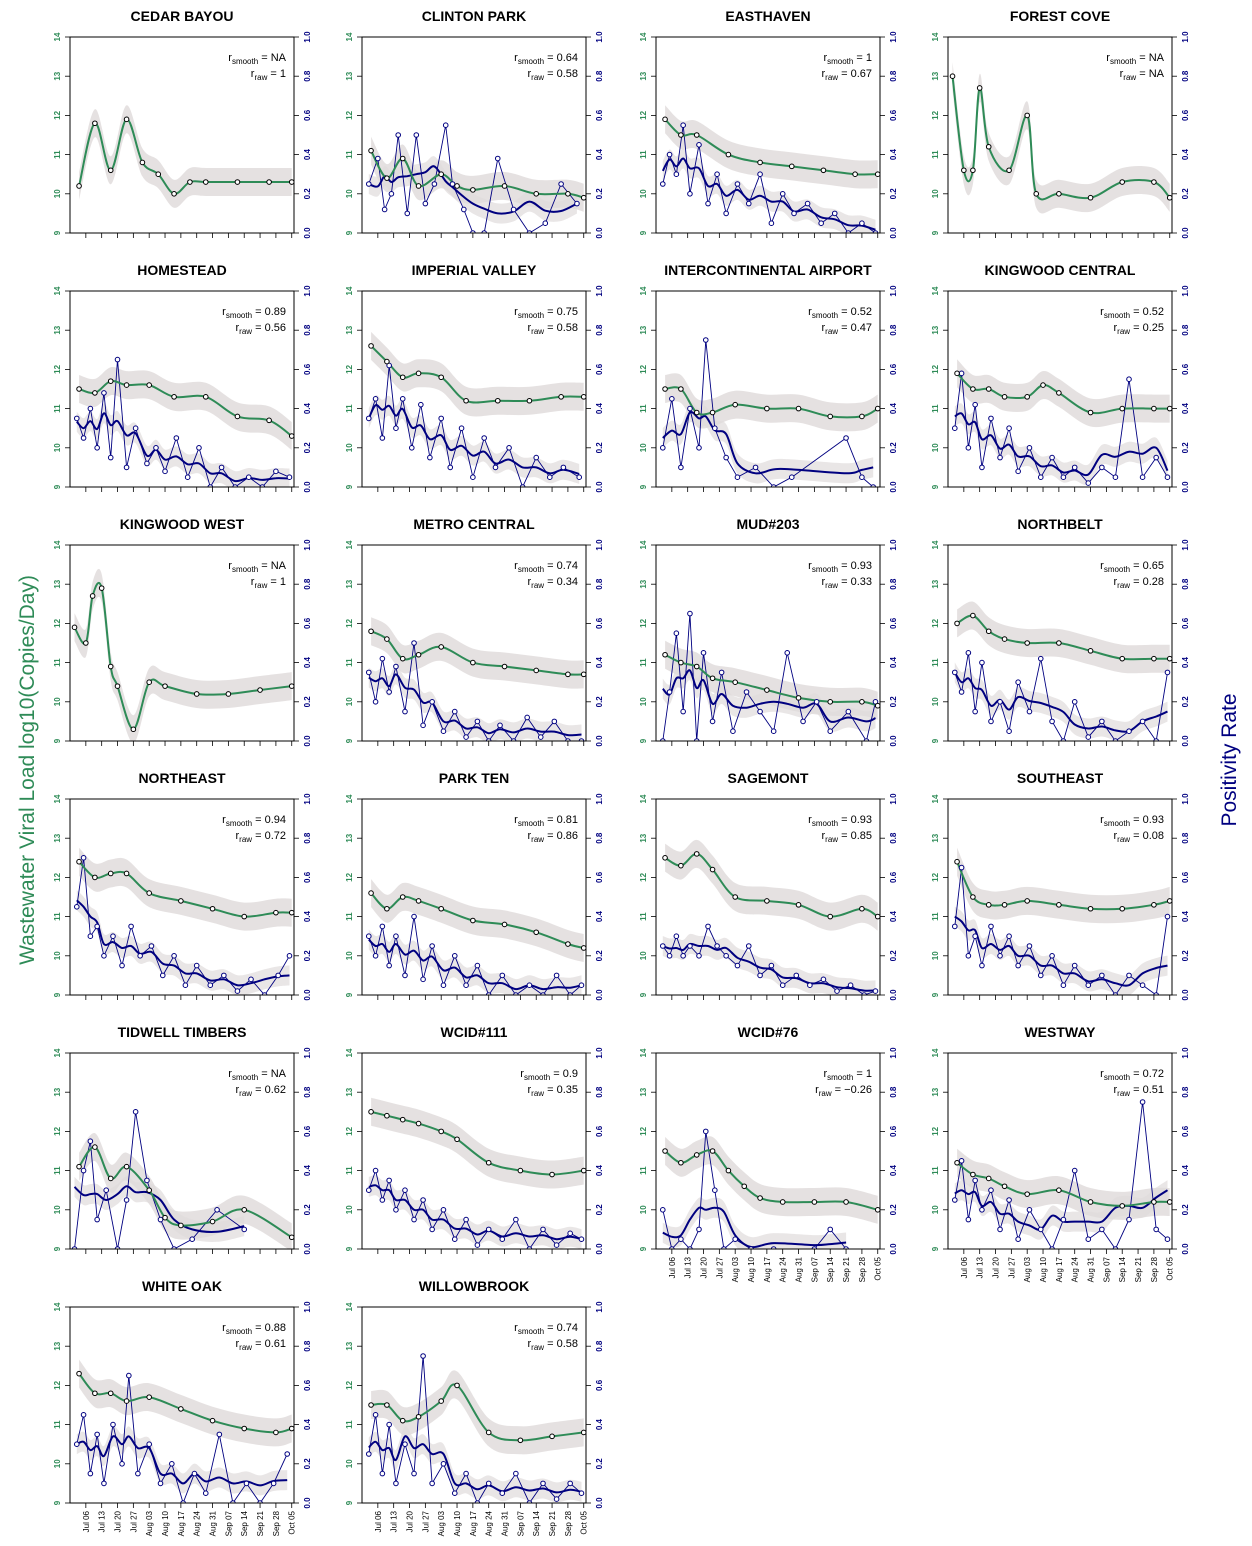 Image resolution: width=1252 pixels, height=1546 pixels. What do you see at coordinates (552, 1345) in the screenshot?
I see `r-raw-annotation: rraw = 0.58` at bounding box center [552, 1345].